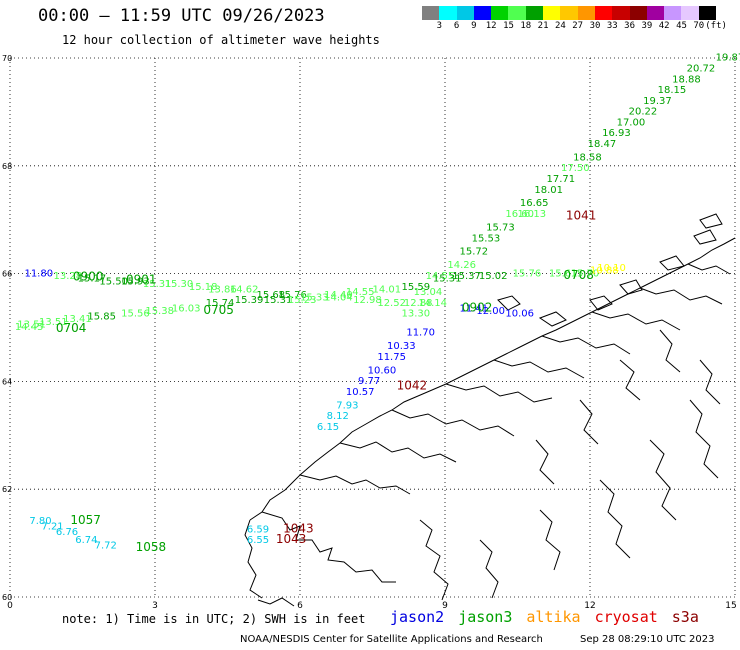 The width and height of the screenshot is (740, 650). I want to click on colorbar-tick-label: 33, so click(612, 26).